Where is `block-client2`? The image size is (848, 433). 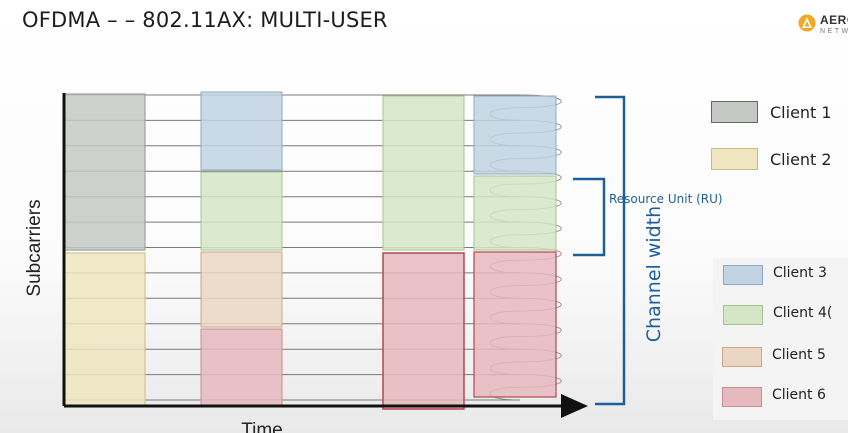
block-client2 is located at coordinates (104, 329).